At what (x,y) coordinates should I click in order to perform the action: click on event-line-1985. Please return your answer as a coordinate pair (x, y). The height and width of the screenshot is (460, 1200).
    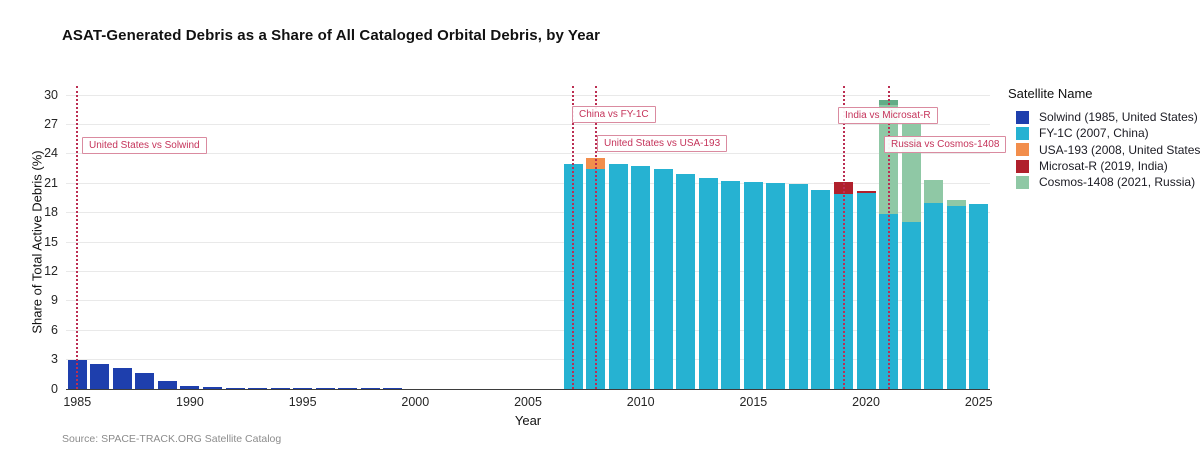
    Looking at the image, I should click on (77, 237).